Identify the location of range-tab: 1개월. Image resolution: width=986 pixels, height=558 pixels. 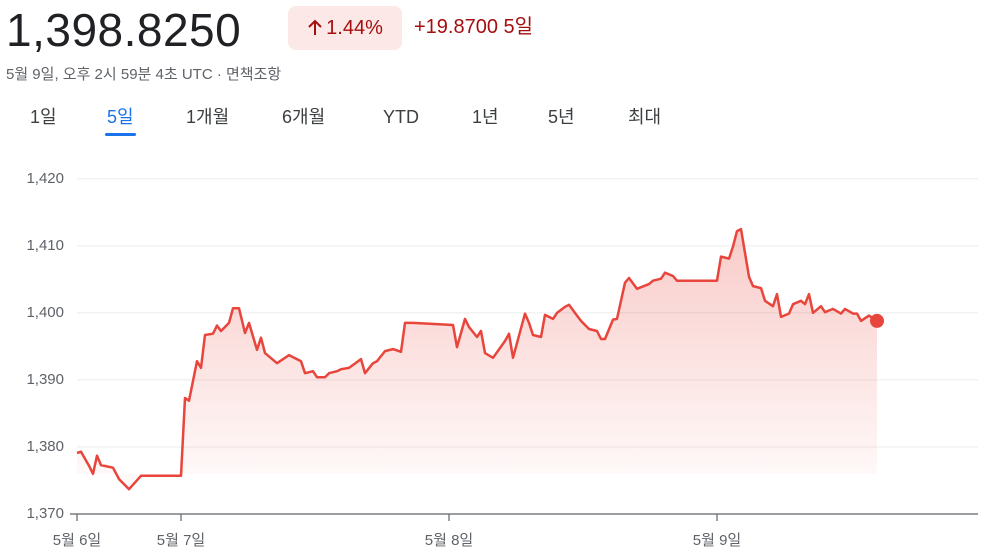
(208, 117).